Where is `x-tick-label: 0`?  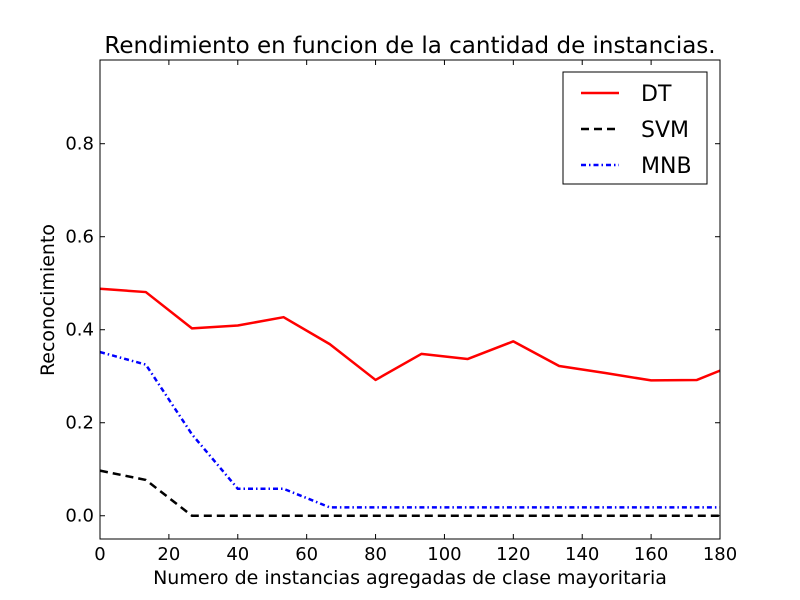
x-tick-label: 0 is located at coordinates (99, 554).